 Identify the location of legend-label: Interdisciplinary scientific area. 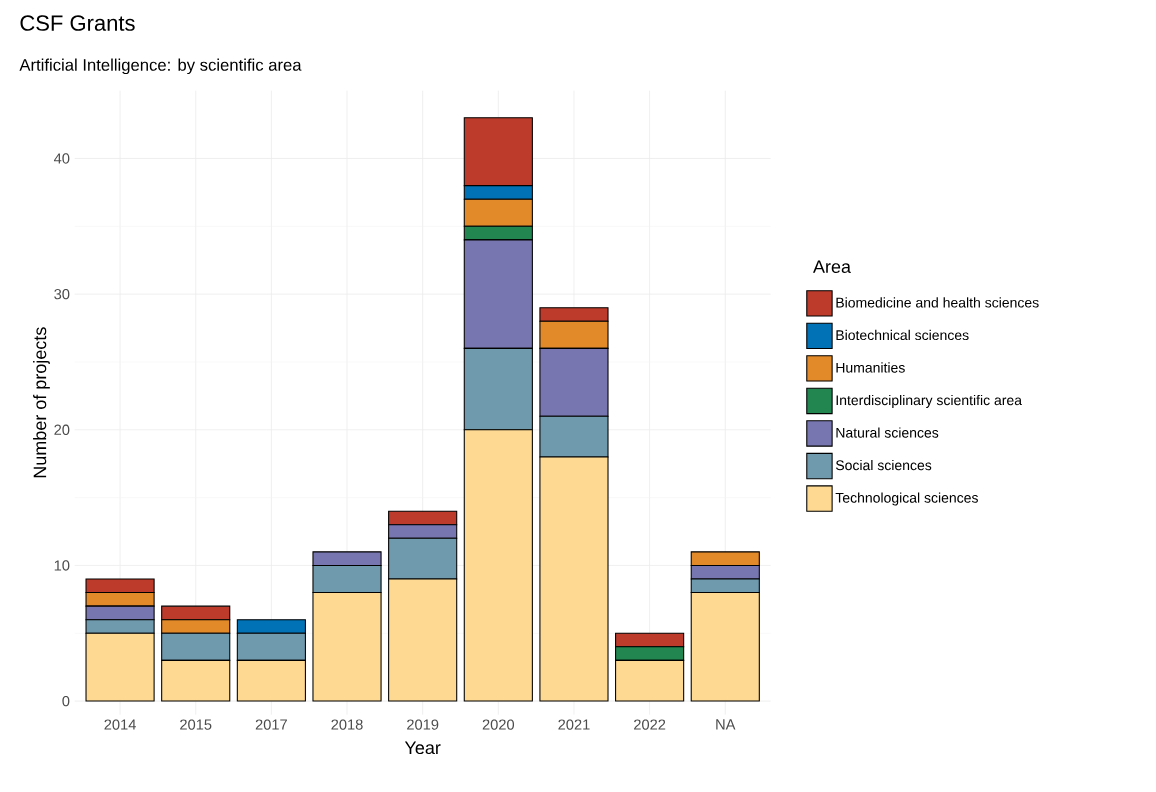
(929, 401).